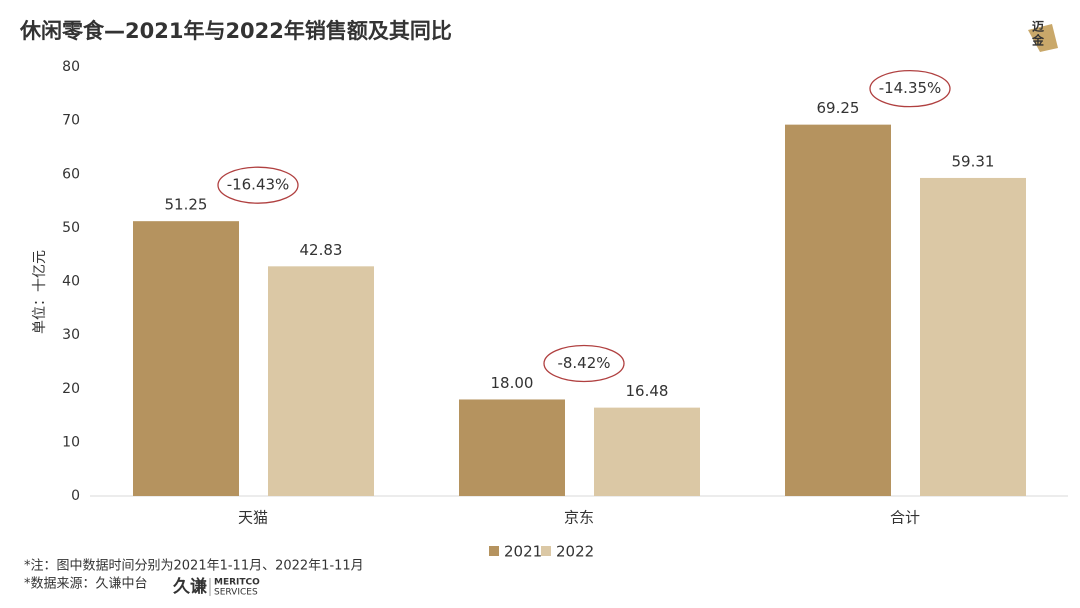  Describe the element at coordinates (75, 496) in the screenshot. I see `y-tick-label: 0` at that location.